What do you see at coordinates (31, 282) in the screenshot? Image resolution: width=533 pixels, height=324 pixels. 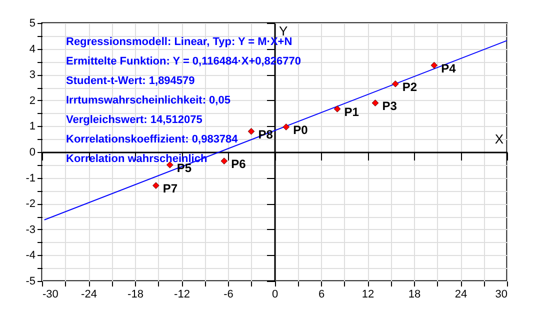 I see `y-tick-label: -5` at bounding box center [31, 282].